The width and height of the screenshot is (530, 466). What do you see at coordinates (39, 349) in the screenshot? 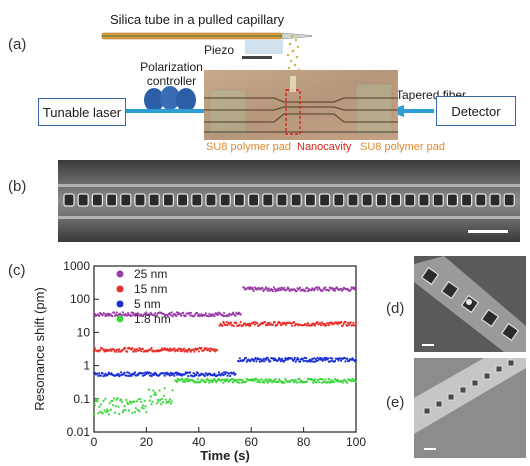
I see `y-axis-label: Resonance shift (pm)` at bounding box center [39, 349].